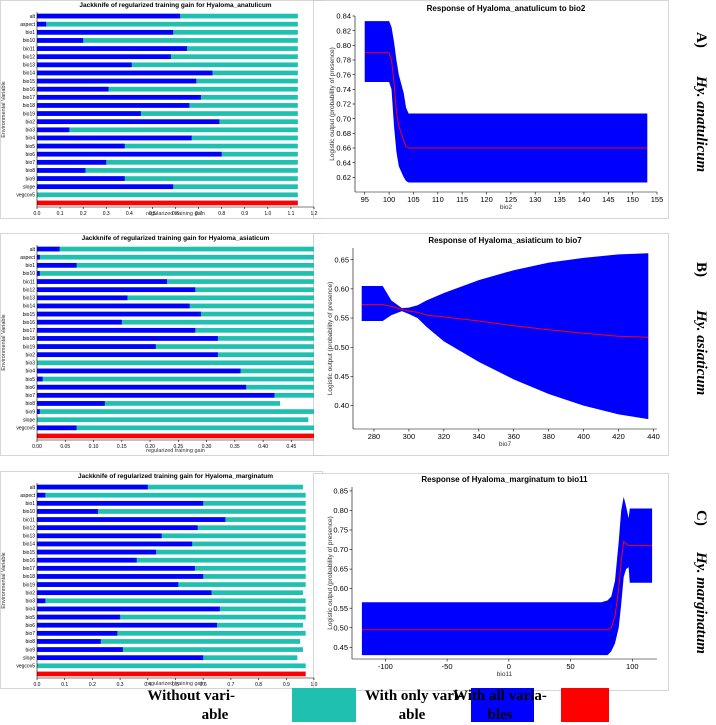 This screenshot has width=716, height=725. What do you see at coordinates (31, 33) in the screenshot?
I see `category-label-bio1: bio1` at bounding box center [31, 33].